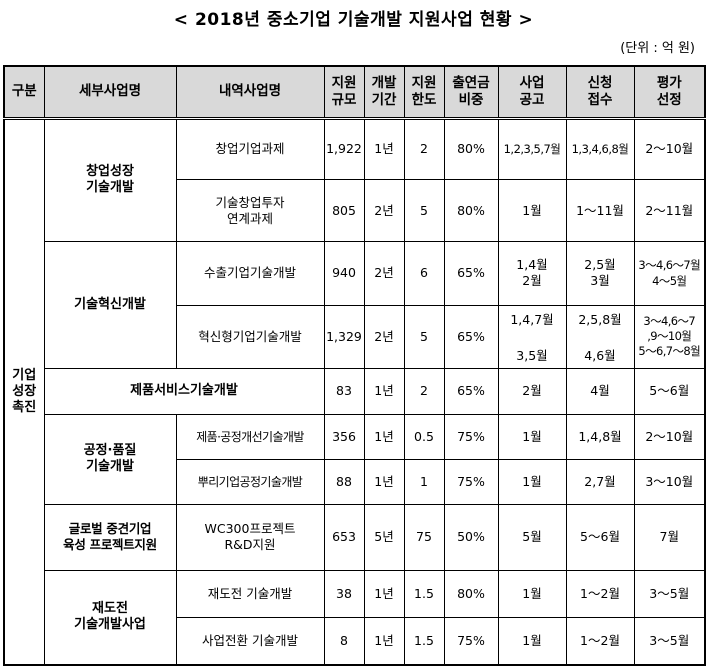 This screenshot has width=707, height=668. Describe the element at coordinates (344, 92) in the screenshot. I see `header-jiwon-gyumo: 지원 규모` at that location.